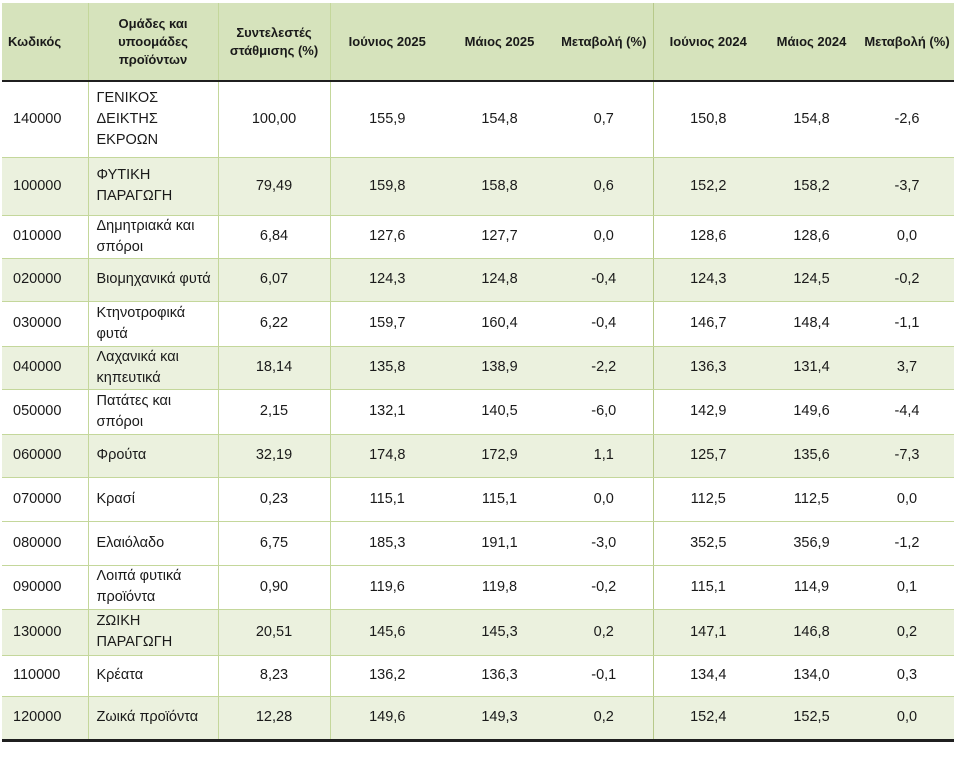 The height and width of the screenshot is (759, 957). I want to click on cell-june-2025: 145,6, so click(386, 632).